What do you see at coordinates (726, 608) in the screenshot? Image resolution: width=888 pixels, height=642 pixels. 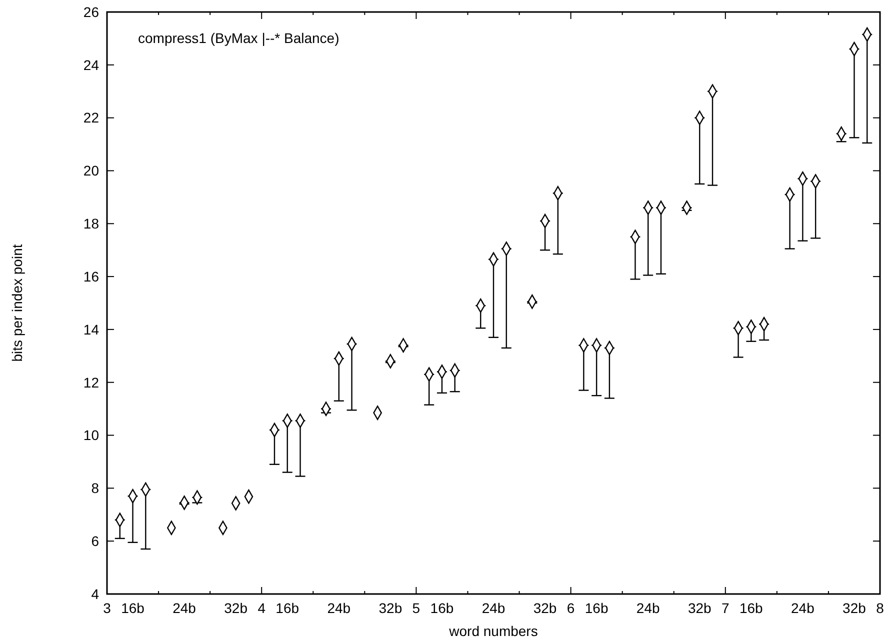 I see `x-tick-label: 7` at bounding box center [726, 608].